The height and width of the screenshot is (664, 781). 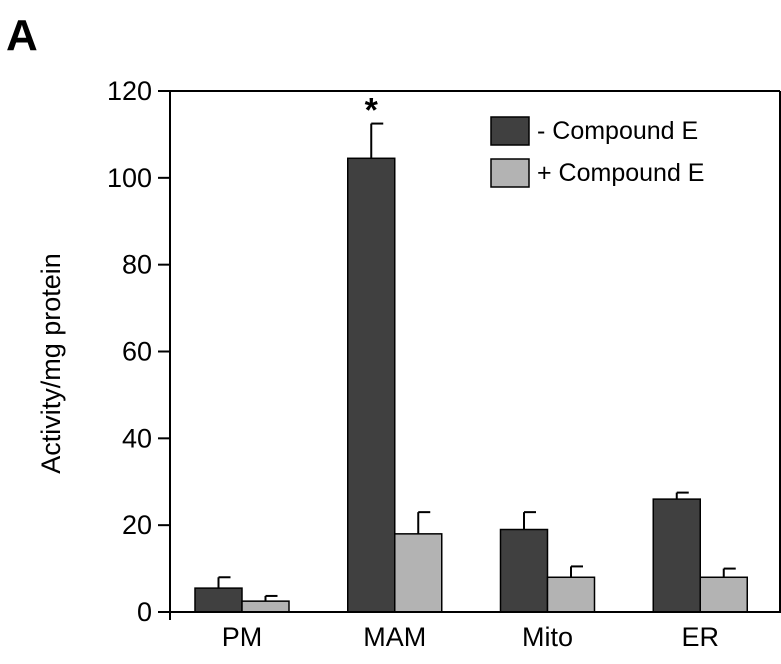 What do you see at coordinates (372, 111) in the screenshot?
I see `significance-marker: *` at bounding box center [372, 111].